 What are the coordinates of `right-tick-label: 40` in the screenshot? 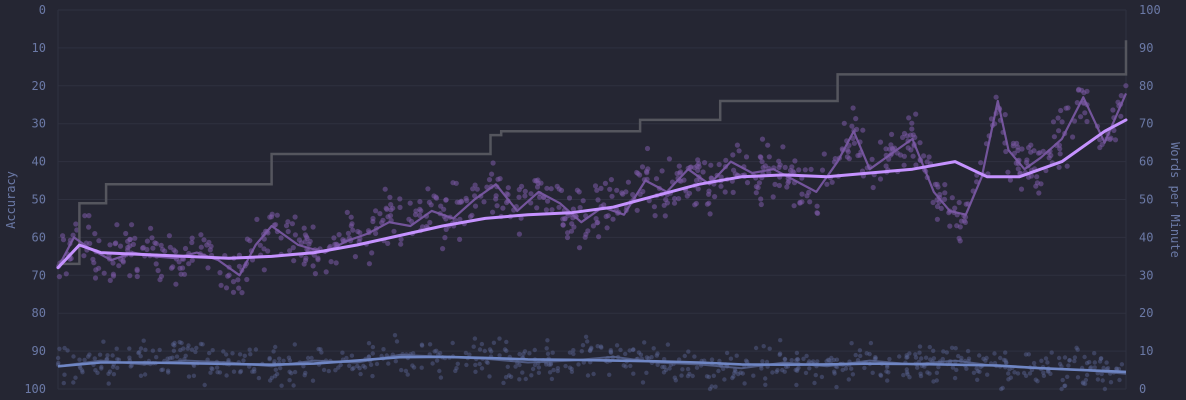 It's located at (1146, 237).